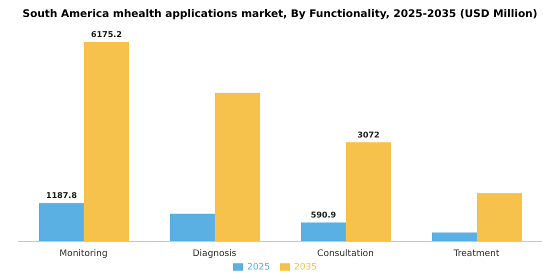 This screenshot has height=280, width=560. I want to click on data-label: 6175.2, so click(106, 34).